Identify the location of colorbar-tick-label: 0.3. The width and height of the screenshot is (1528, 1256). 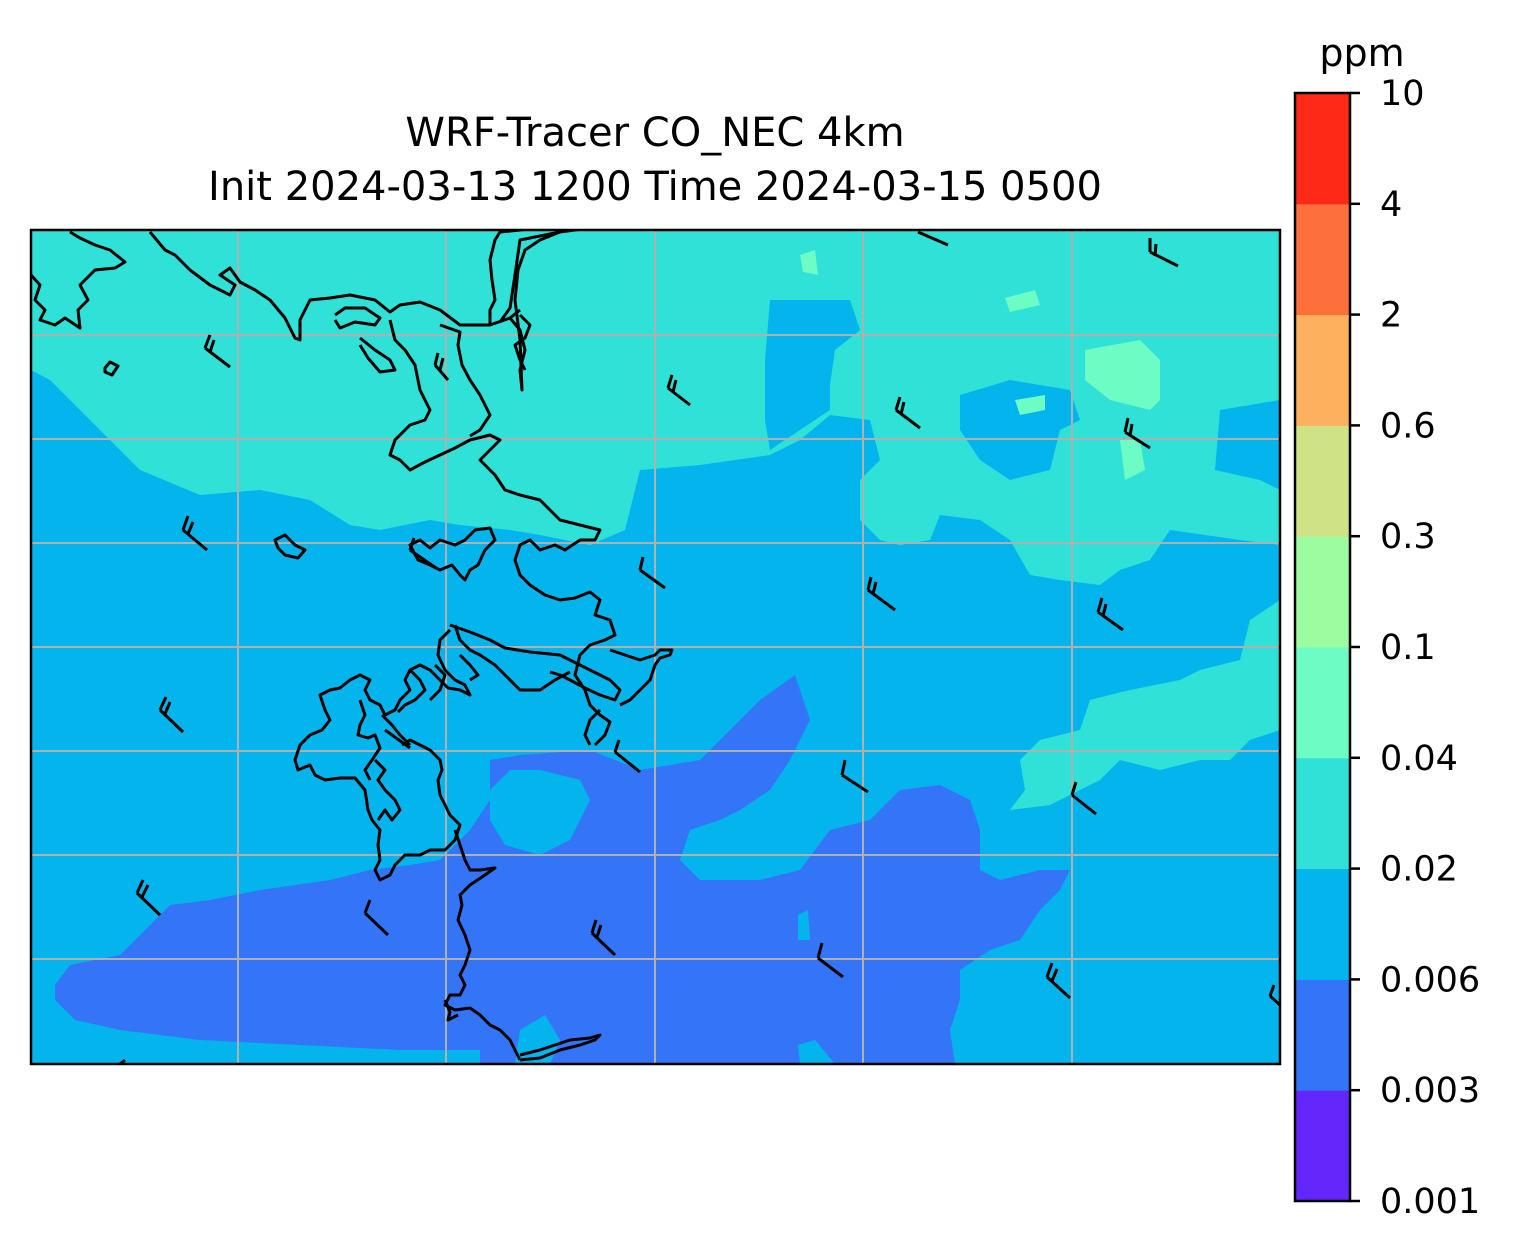
(1408, 537).